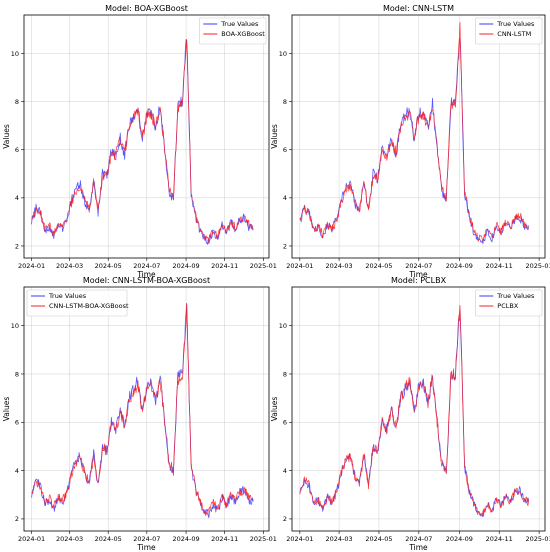 This screenshot has height=552, width=550. I want to click on chart-title: Model: CNN-LSTM-BOA-XGBoost, so click(146, 280).